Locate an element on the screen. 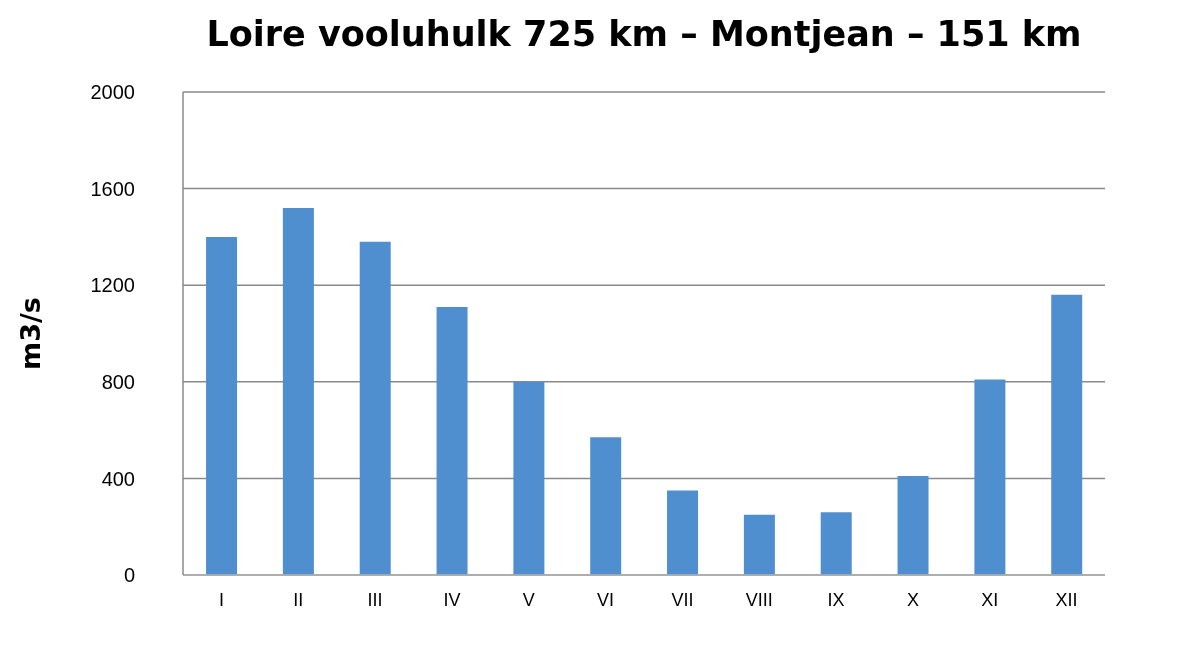 The width and height of the screenshot is (1200, 646). x-tick-label: I is located at coordinates (221, 599).